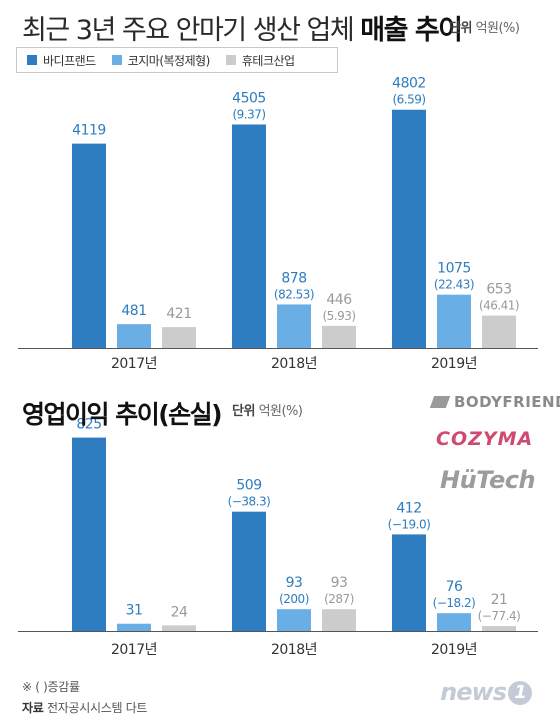 This screenshot has height=728, width=560. I want to click on legend-label: 휴테크산업, so click(268, 60).